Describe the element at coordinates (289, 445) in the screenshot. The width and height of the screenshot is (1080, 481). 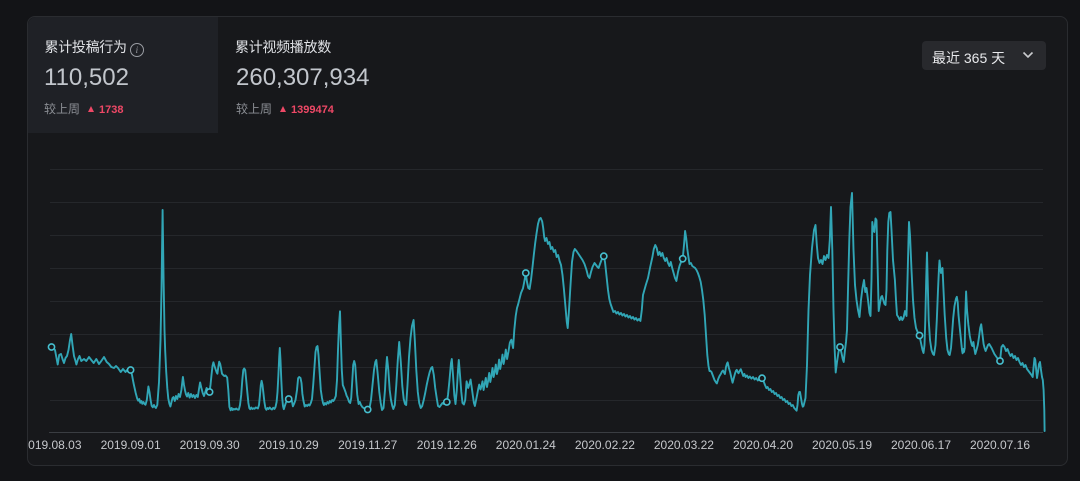
I see `svg-text: 2019.10.29` at that location.